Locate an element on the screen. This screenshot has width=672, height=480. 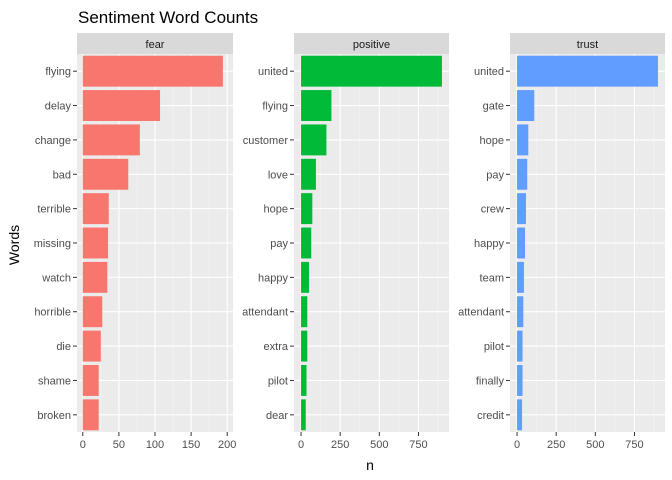
bar-positive-love is located at coordinates (308, 174).